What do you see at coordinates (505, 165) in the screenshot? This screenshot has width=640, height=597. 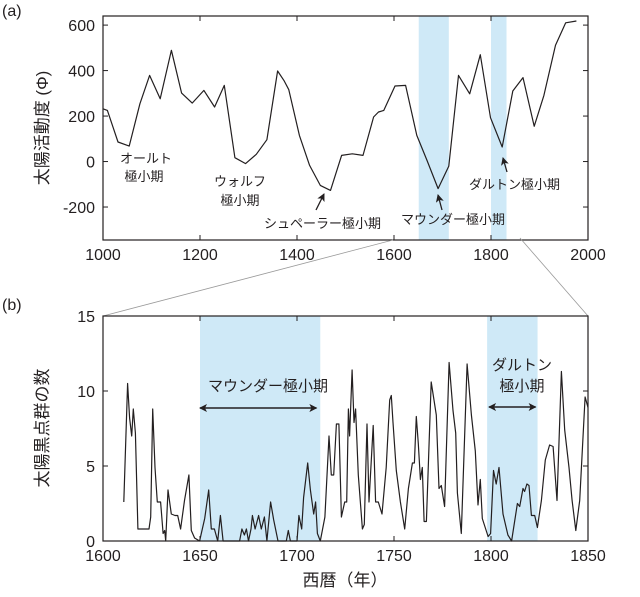 I see `arrow-dalton` at bounding box center [505, 165].